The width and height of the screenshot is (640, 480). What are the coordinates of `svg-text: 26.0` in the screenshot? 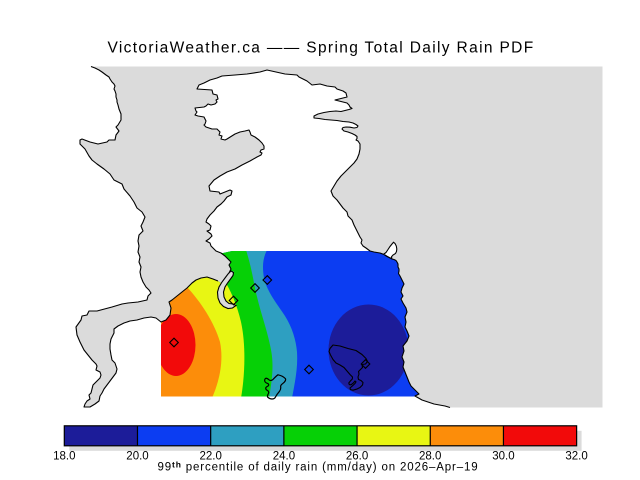 It's located at (357, 457).